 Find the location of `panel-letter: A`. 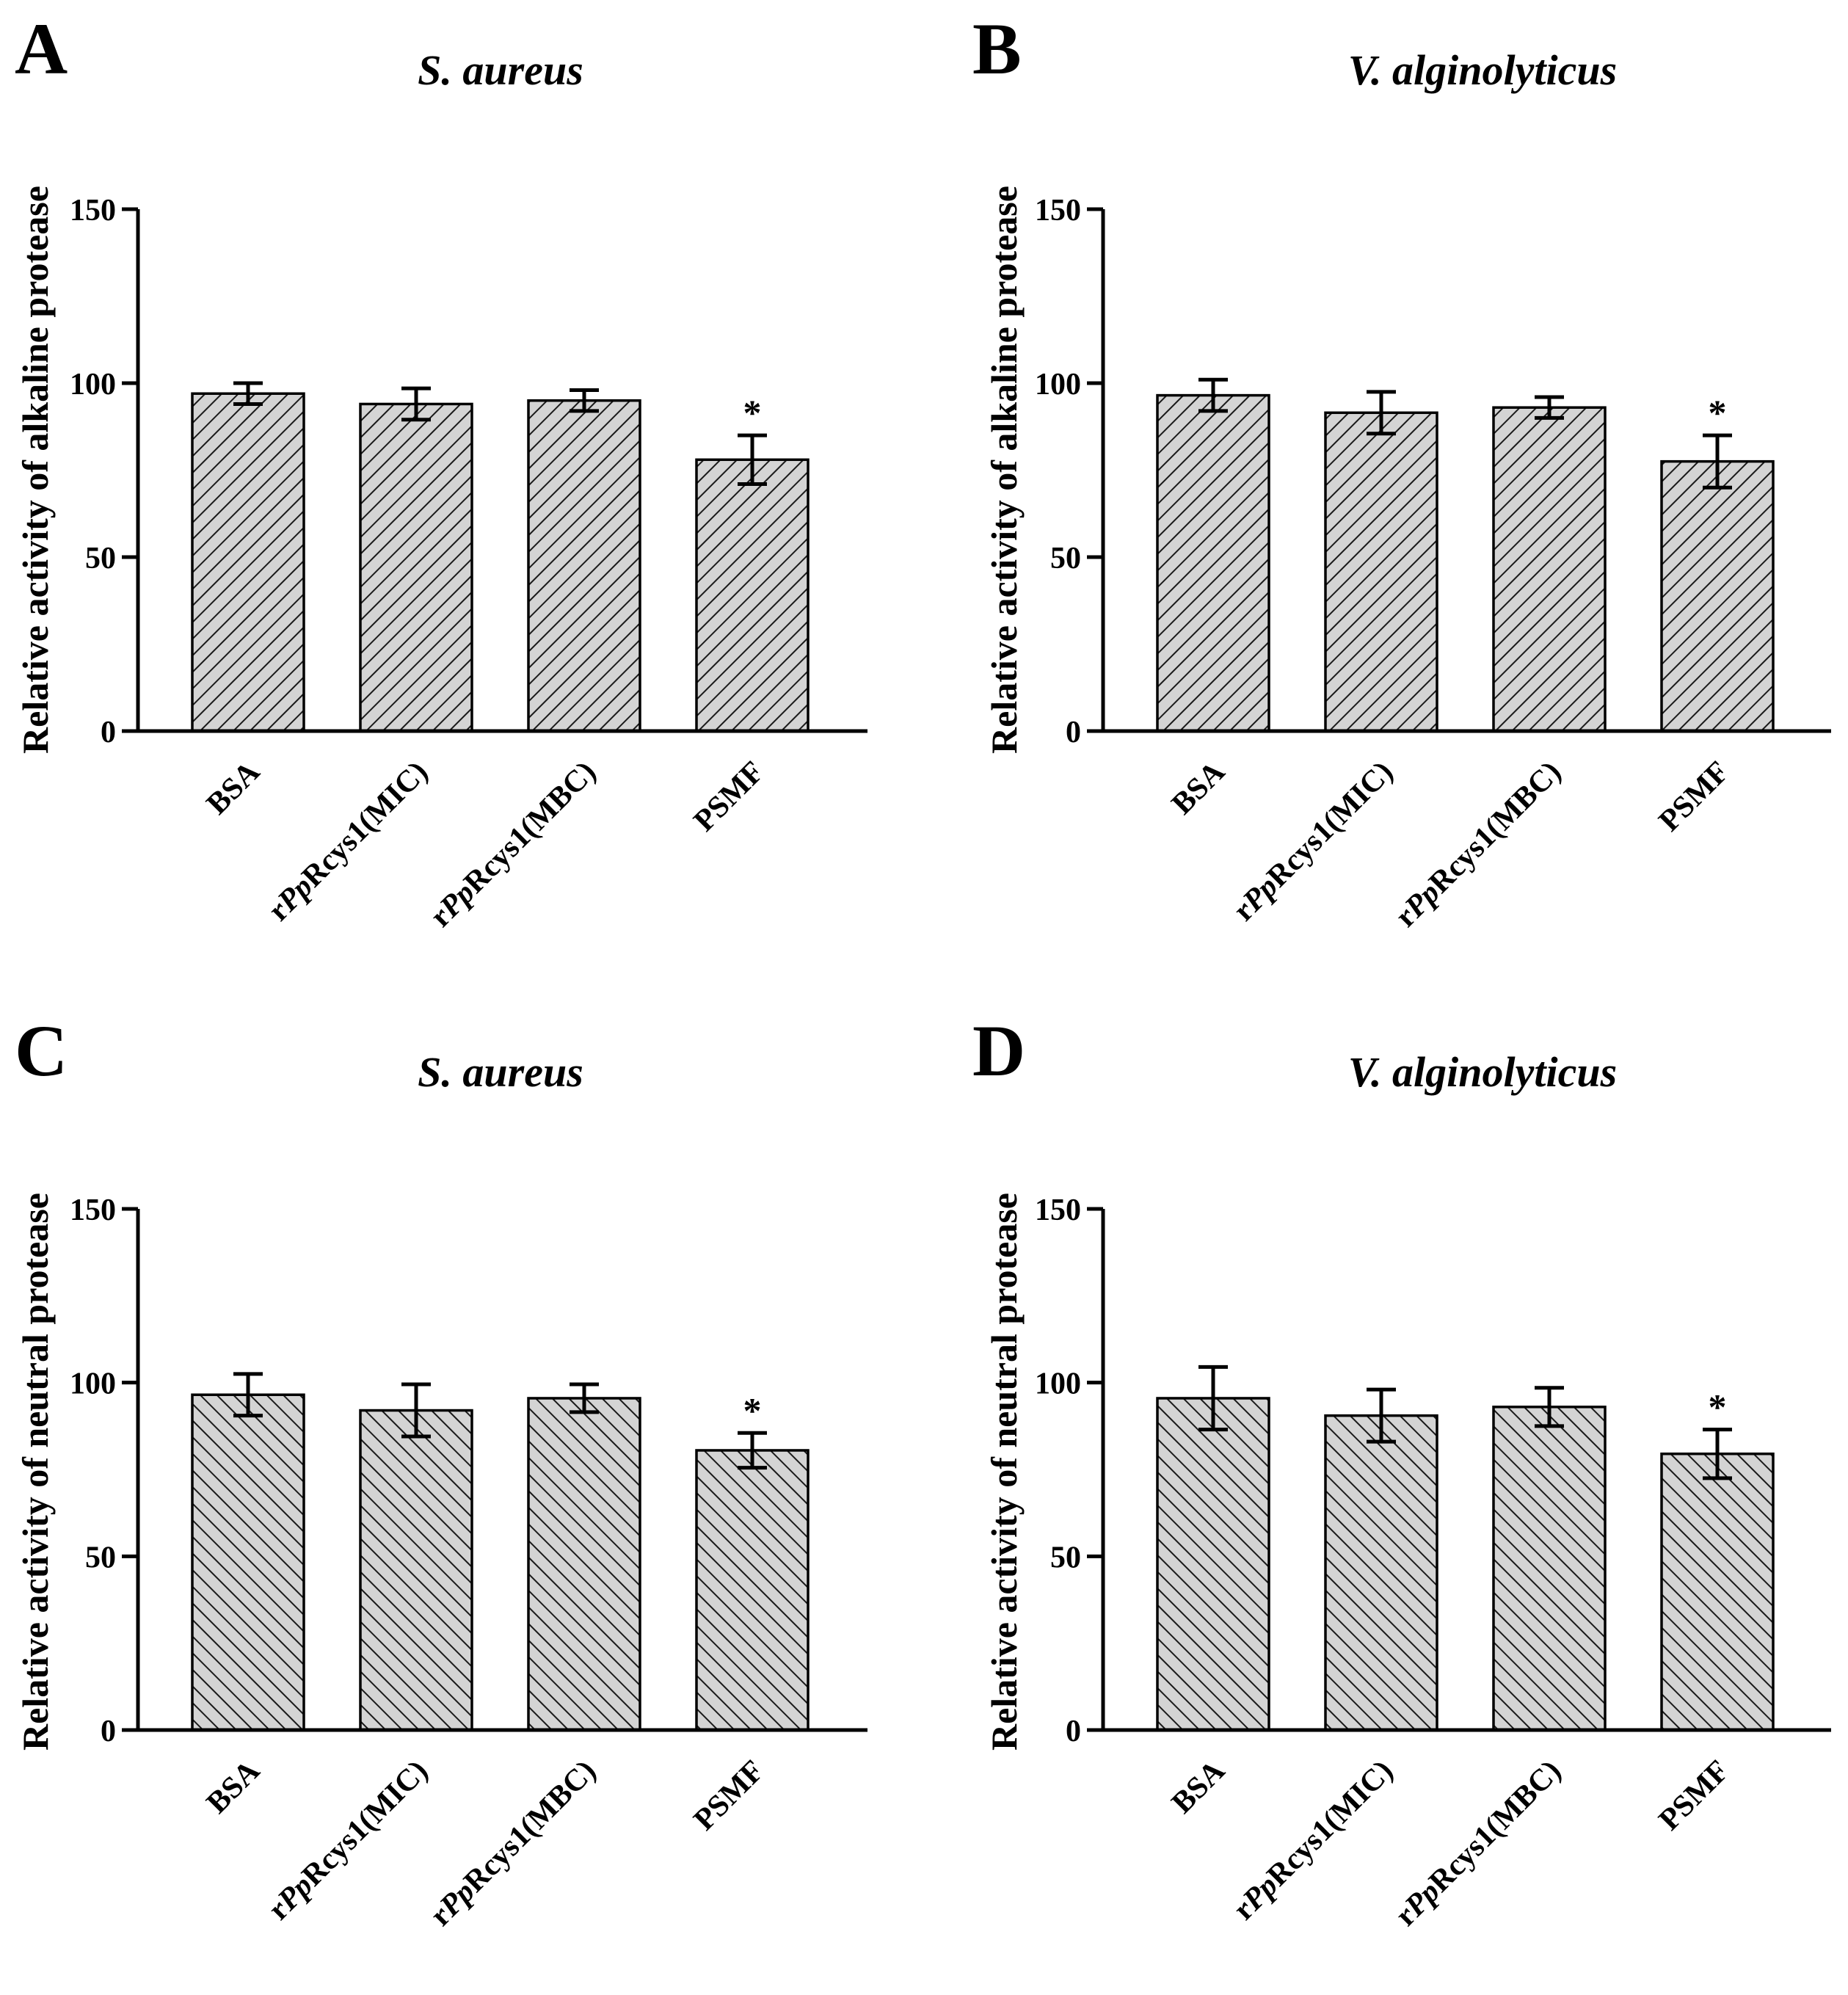

panel-letter: A is located at coordinates (41, 49).